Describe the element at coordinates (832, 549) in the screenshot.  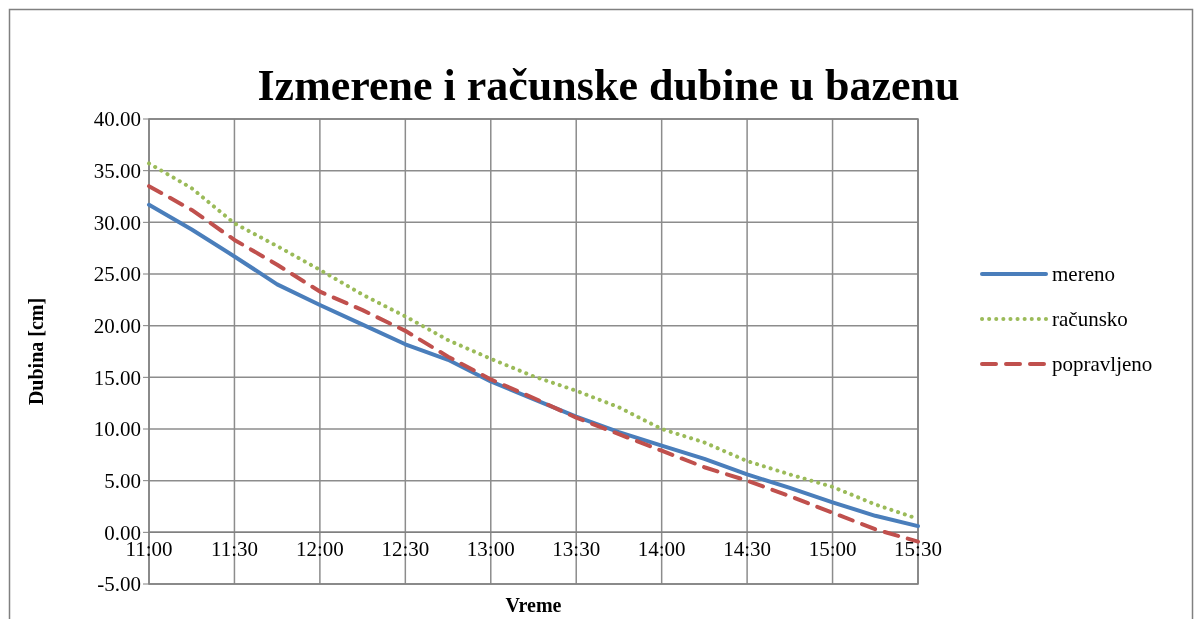
I see `x-tick-label: 15:00` at that location.